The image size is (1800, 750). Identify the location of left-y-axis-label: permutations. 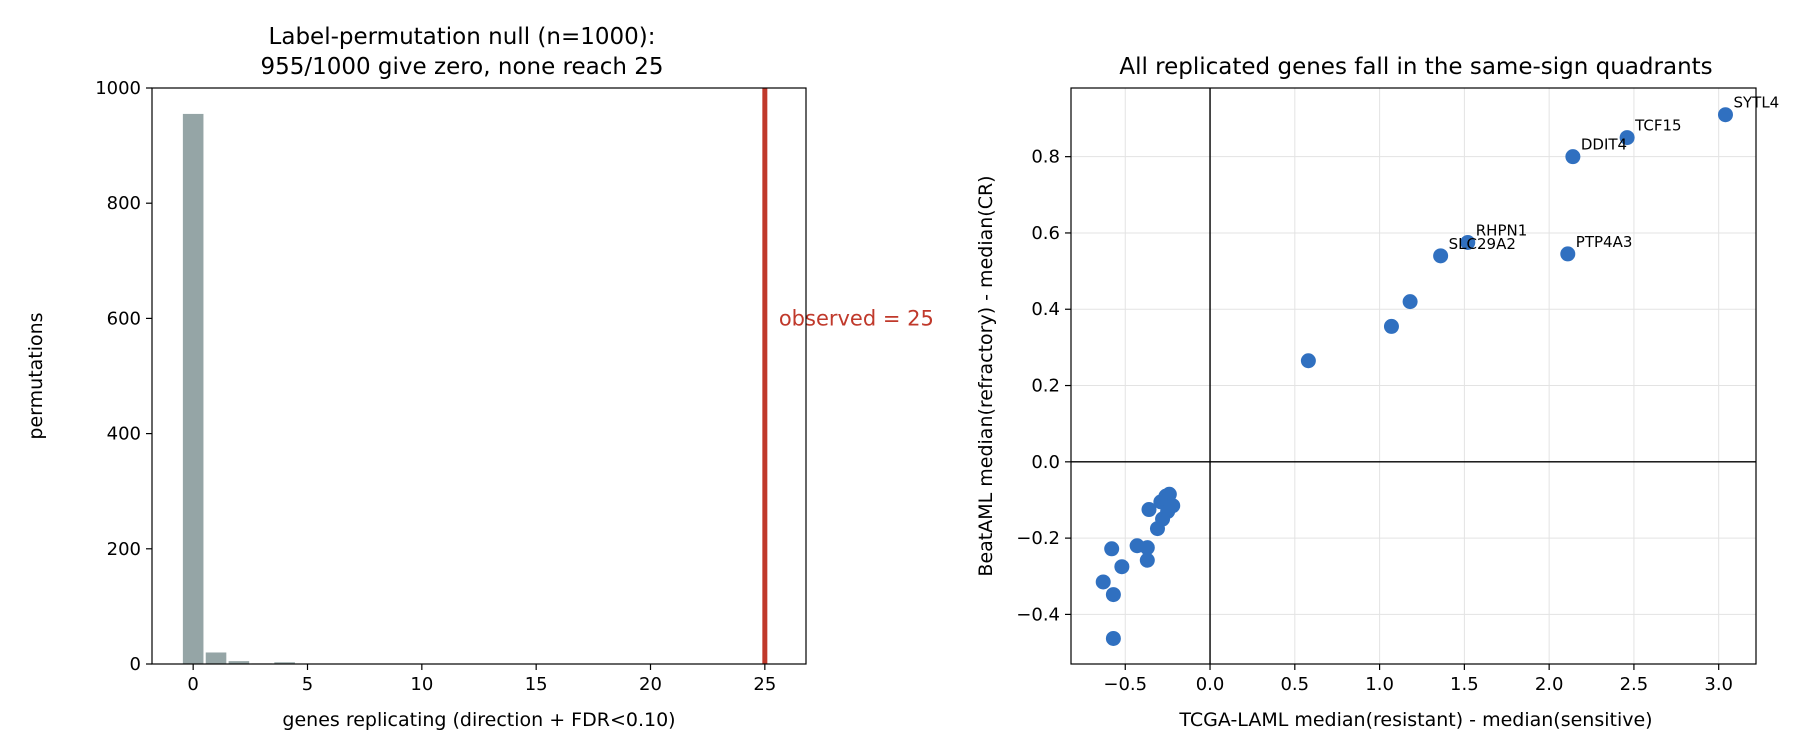
(36, 375).